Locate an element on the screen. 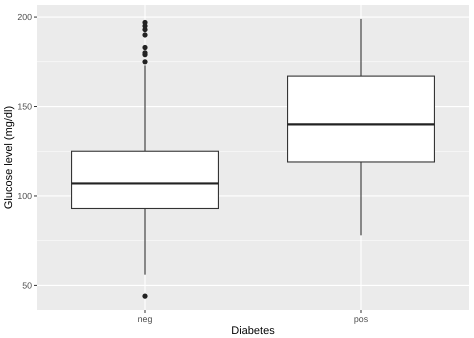 The height and width of the screenshot is (338, 474). x-axis-title: Diabetes is located at coordinates (253, 331).